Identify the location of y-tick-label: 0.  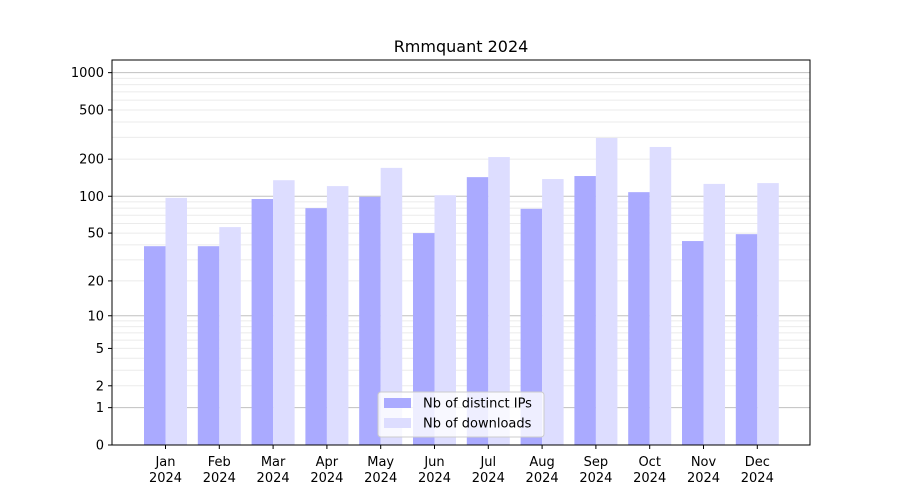
(100, 446).